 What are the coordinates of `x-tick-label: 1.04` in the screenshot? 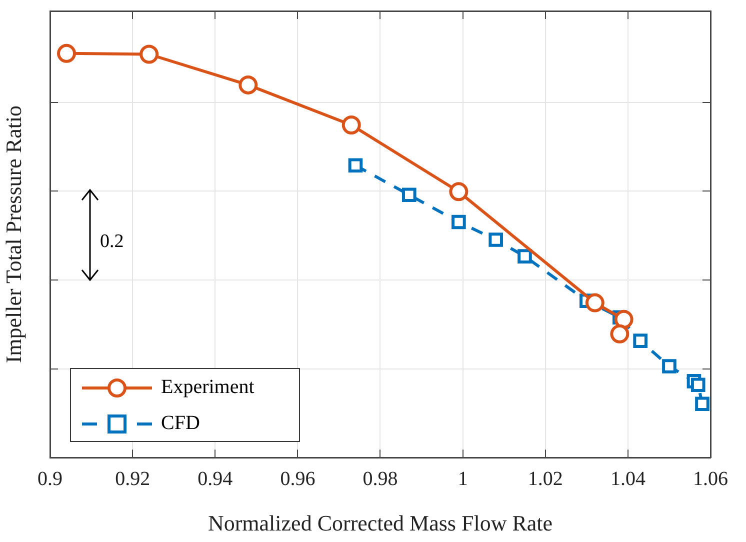 It's located at (628, 479).